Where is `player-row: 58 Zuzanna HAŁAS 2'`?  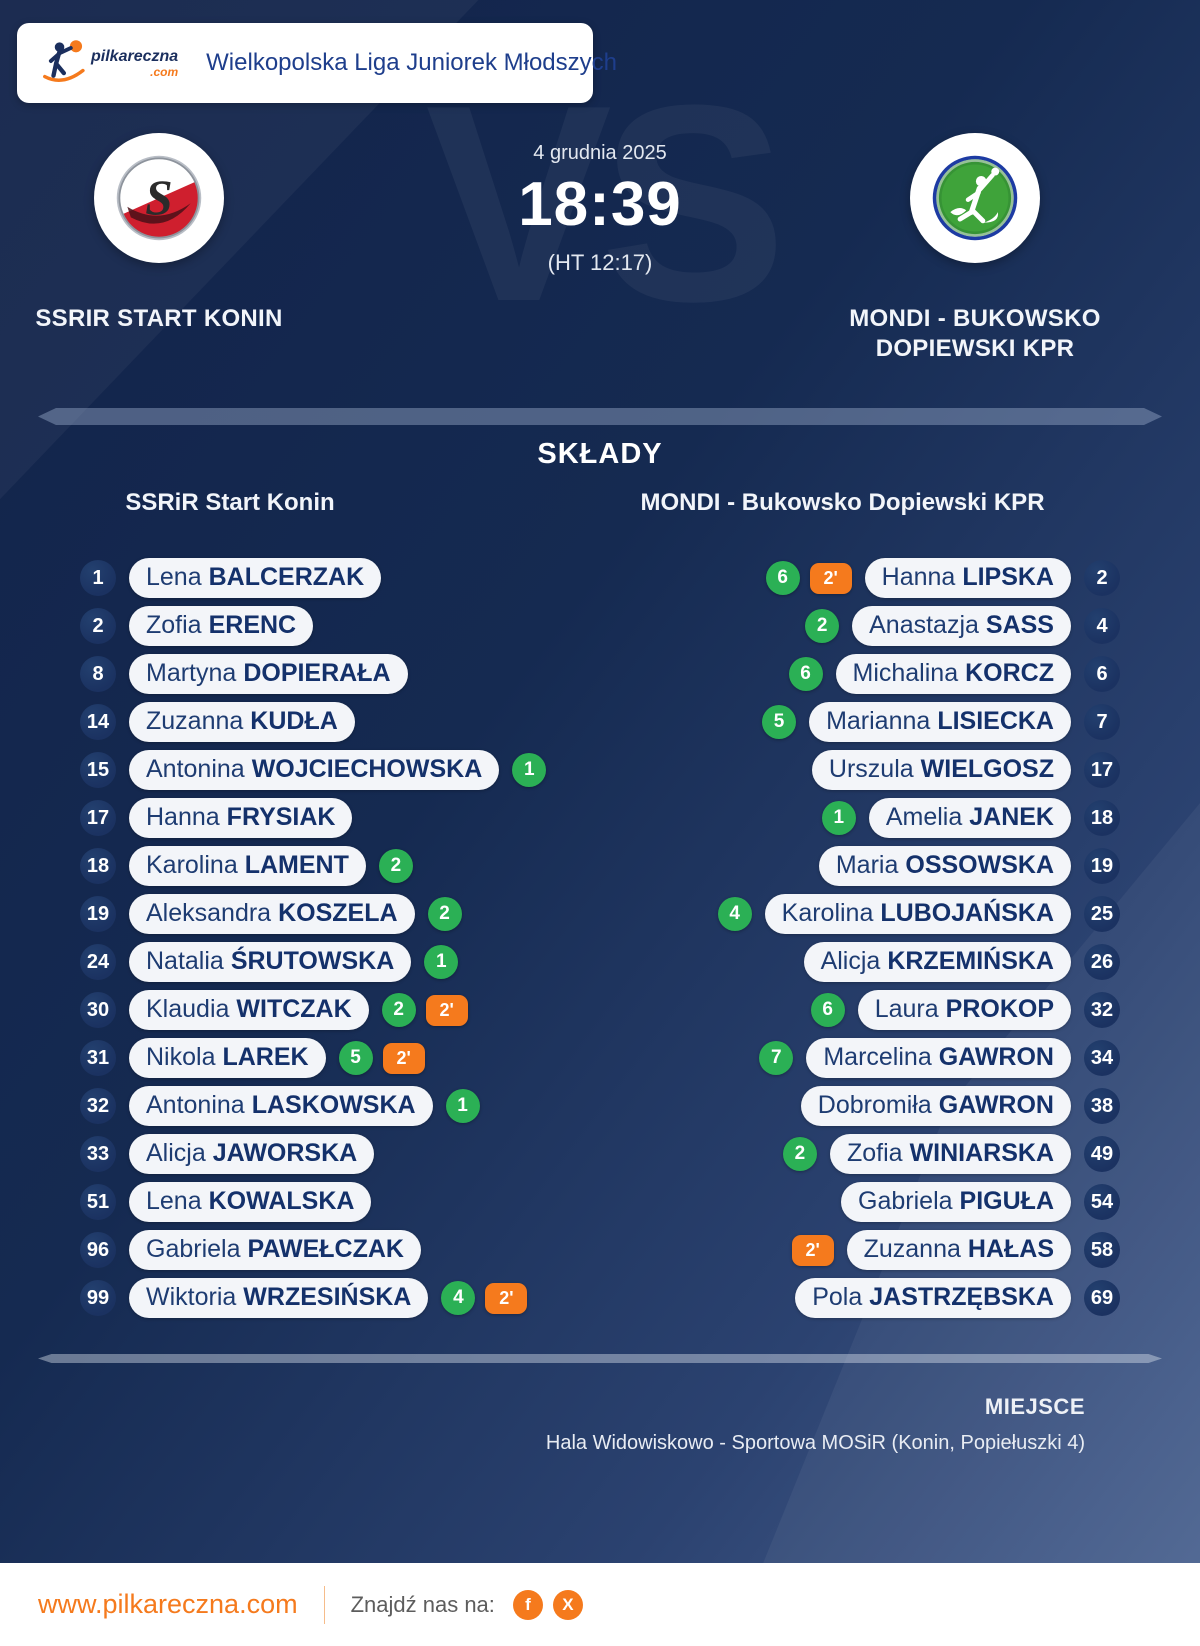
player-row: 58 Zuzanna HAŁAS 2' is located at coordinates (860, 1250).